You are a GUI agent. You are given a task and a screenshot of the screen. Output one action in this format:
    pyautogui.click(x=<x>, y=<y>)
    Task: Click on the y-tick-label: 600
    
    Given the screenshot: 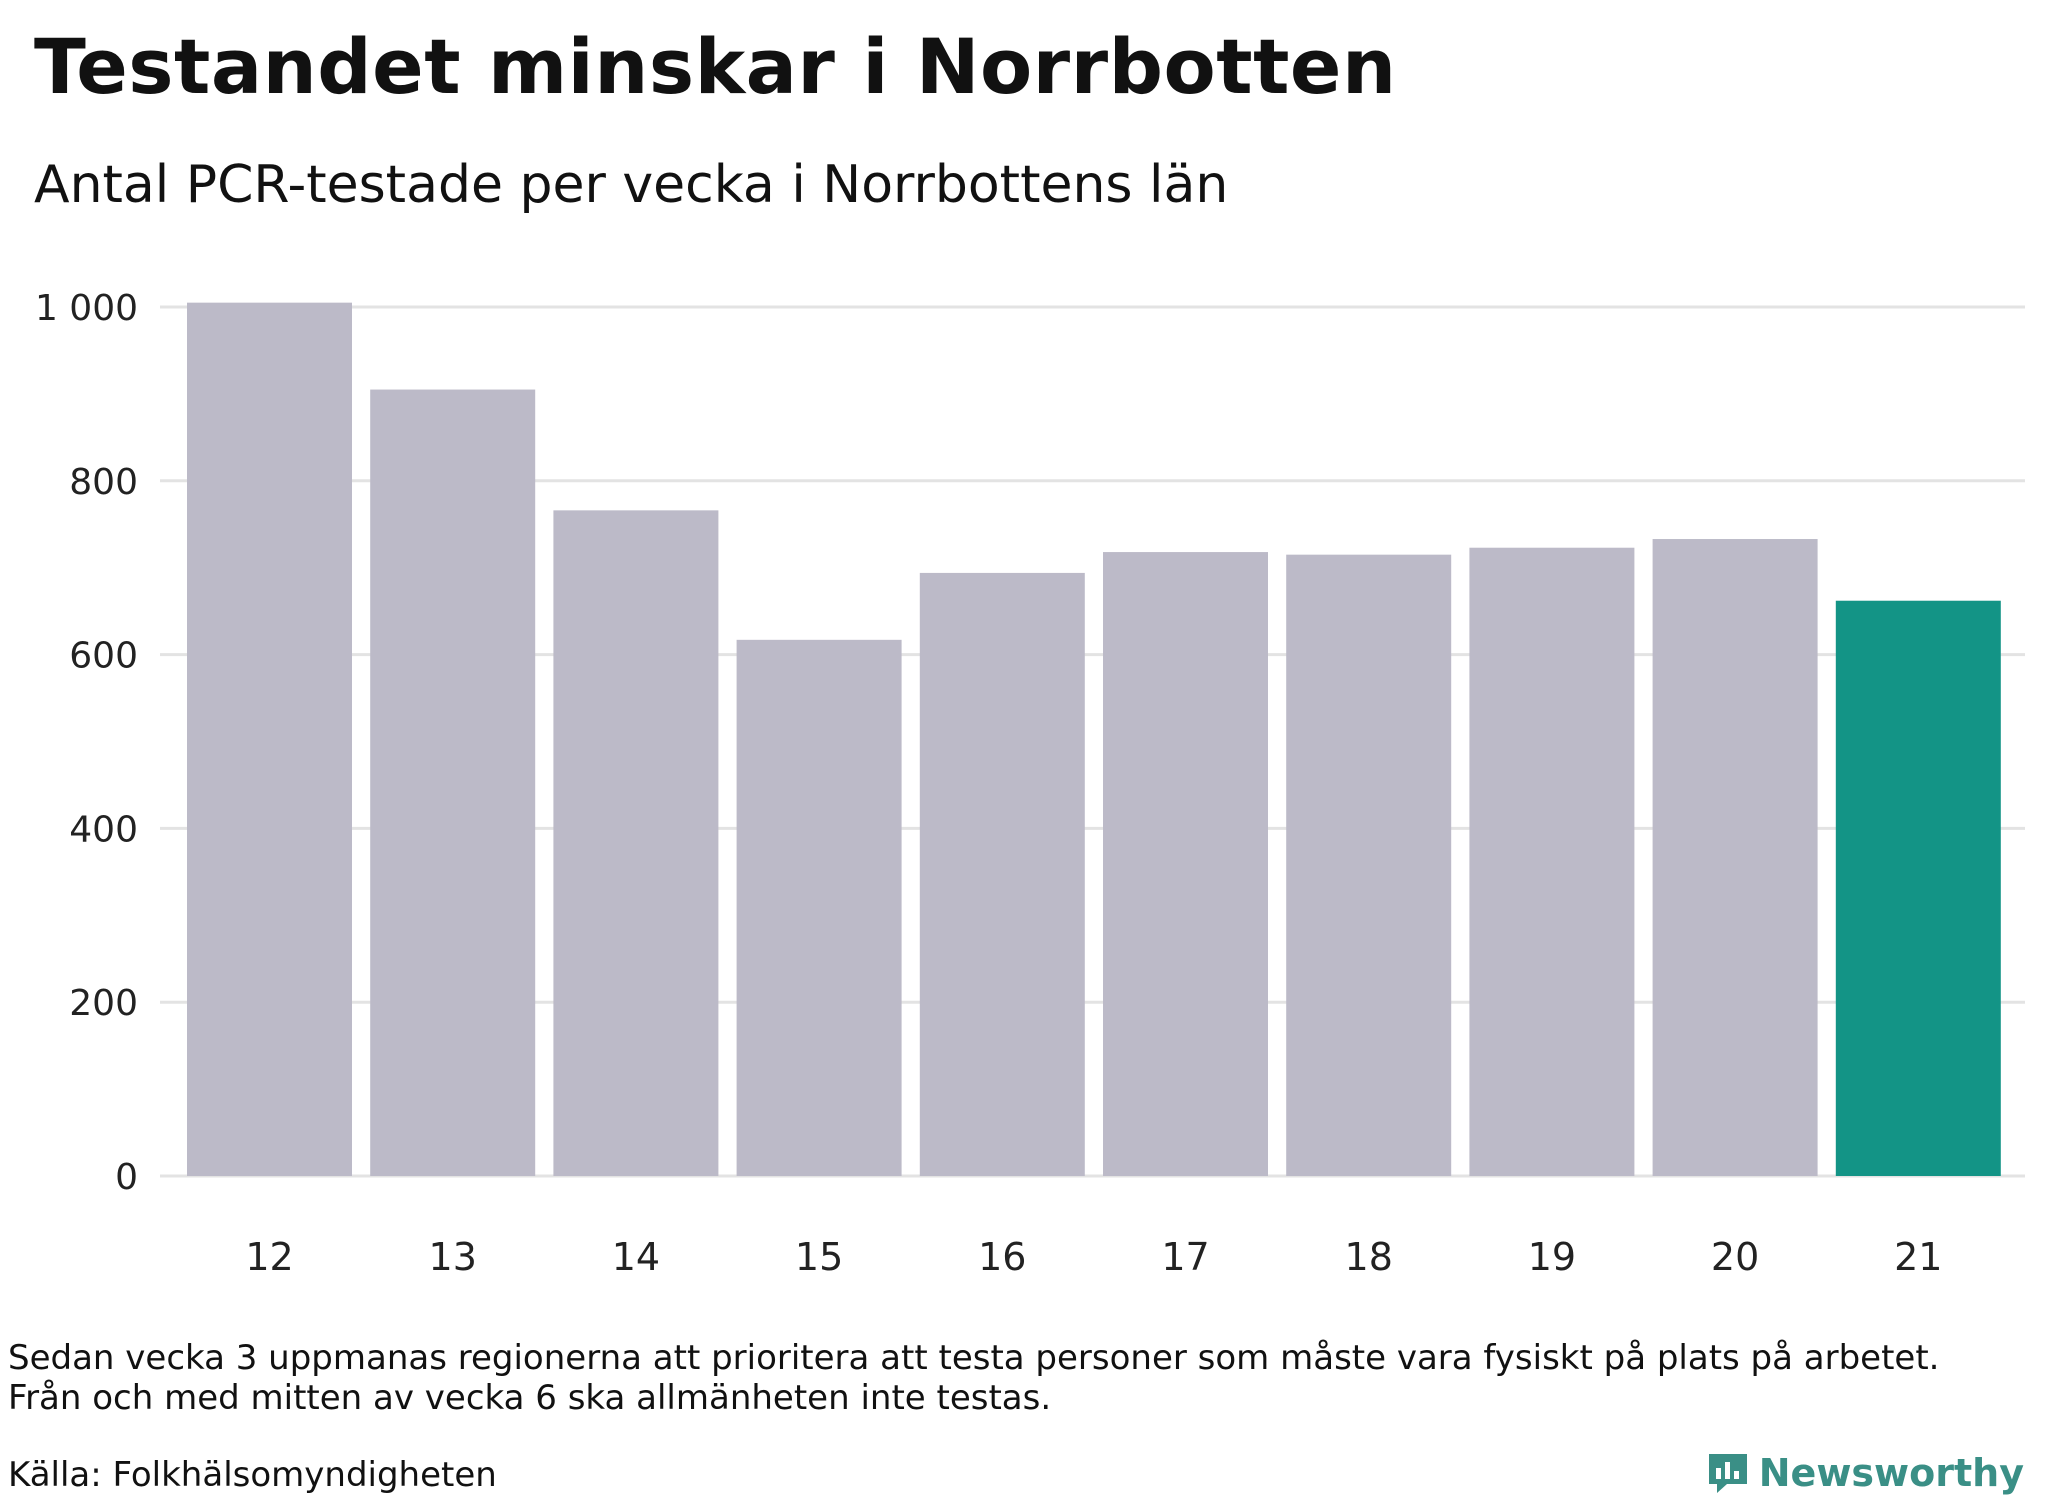 What is the action you would take?
    pyautogui.click(x=103, y=656)
    